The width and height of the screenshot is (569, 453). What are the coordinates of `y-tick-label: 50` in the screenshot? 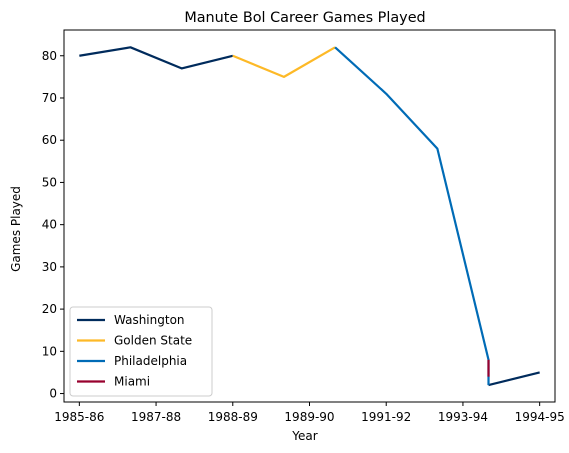 It's located at (49, 182).